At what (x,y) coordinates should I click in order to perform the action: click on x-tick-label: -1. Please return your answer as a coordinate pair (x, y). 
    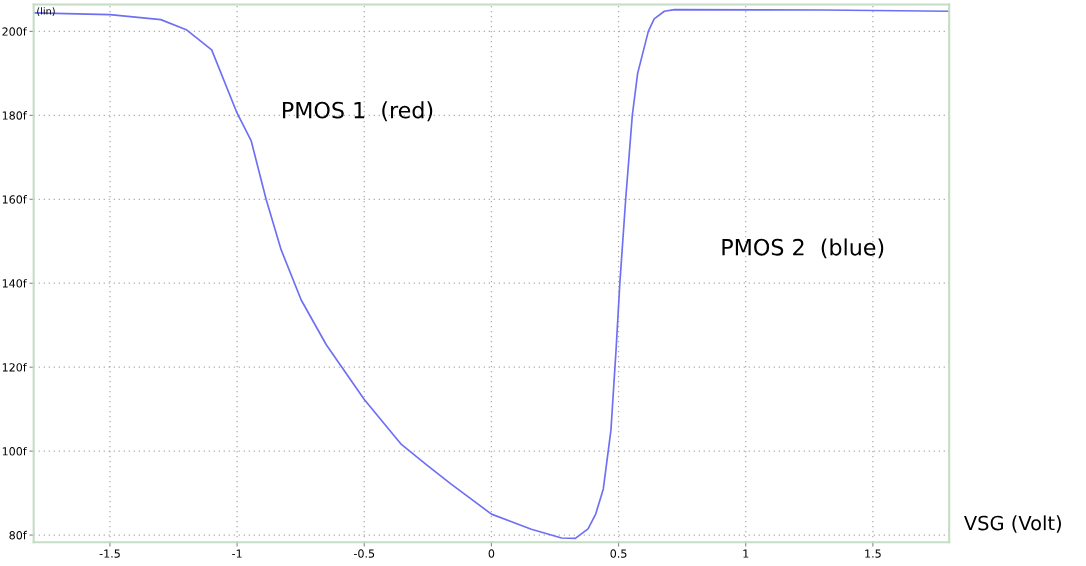
    Looking at the image, I should click on (237, 553).